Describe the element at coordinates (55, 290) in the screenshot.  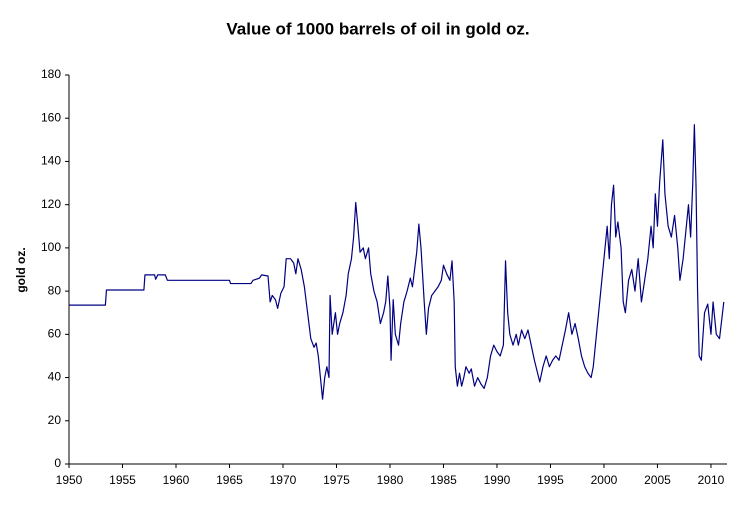
I see `y-tick-label: 80` at that location.